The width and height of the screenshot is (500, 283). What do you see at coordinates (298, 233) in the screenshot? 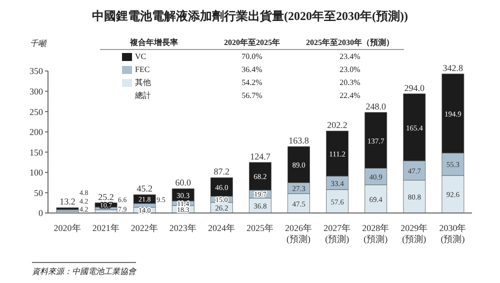
I see `x-tick-label: 2026年 (預測)` at bounding box center [298, 233].